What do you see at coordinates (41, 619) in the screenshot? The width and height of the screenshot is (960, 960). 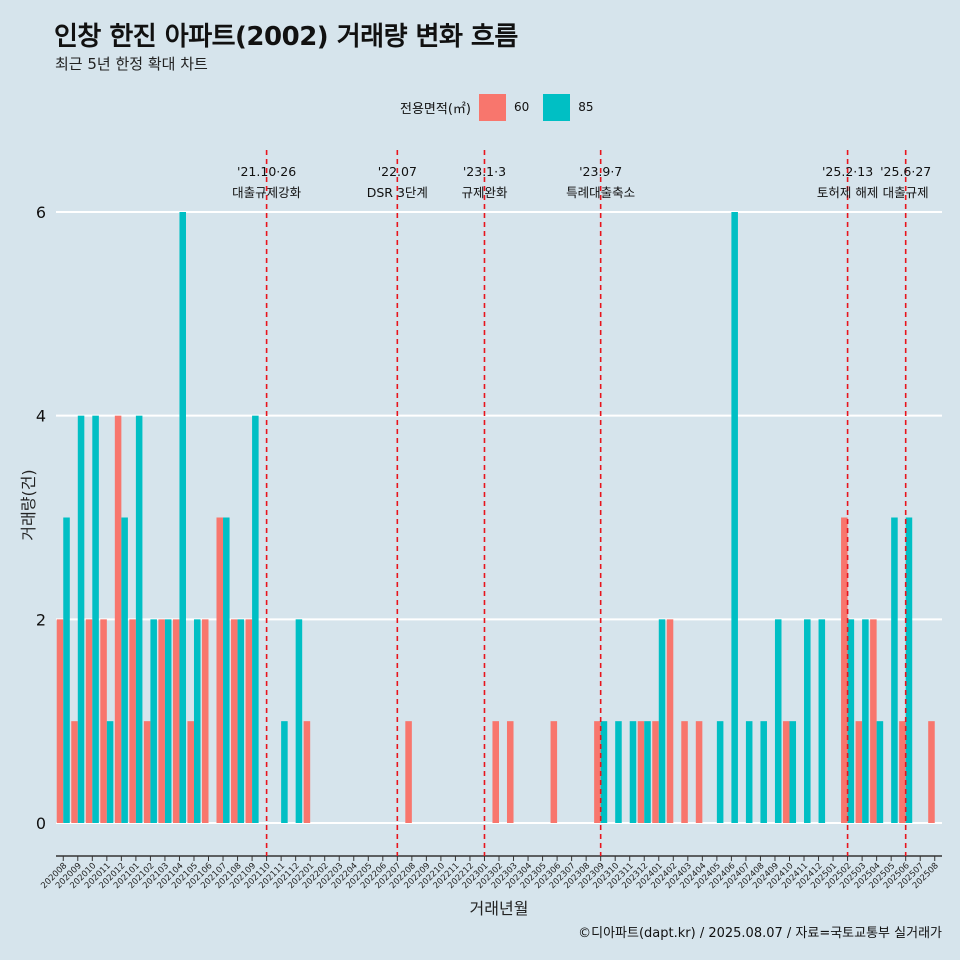 I see `y-tick-label: 2` at bounding box center [41, 619].